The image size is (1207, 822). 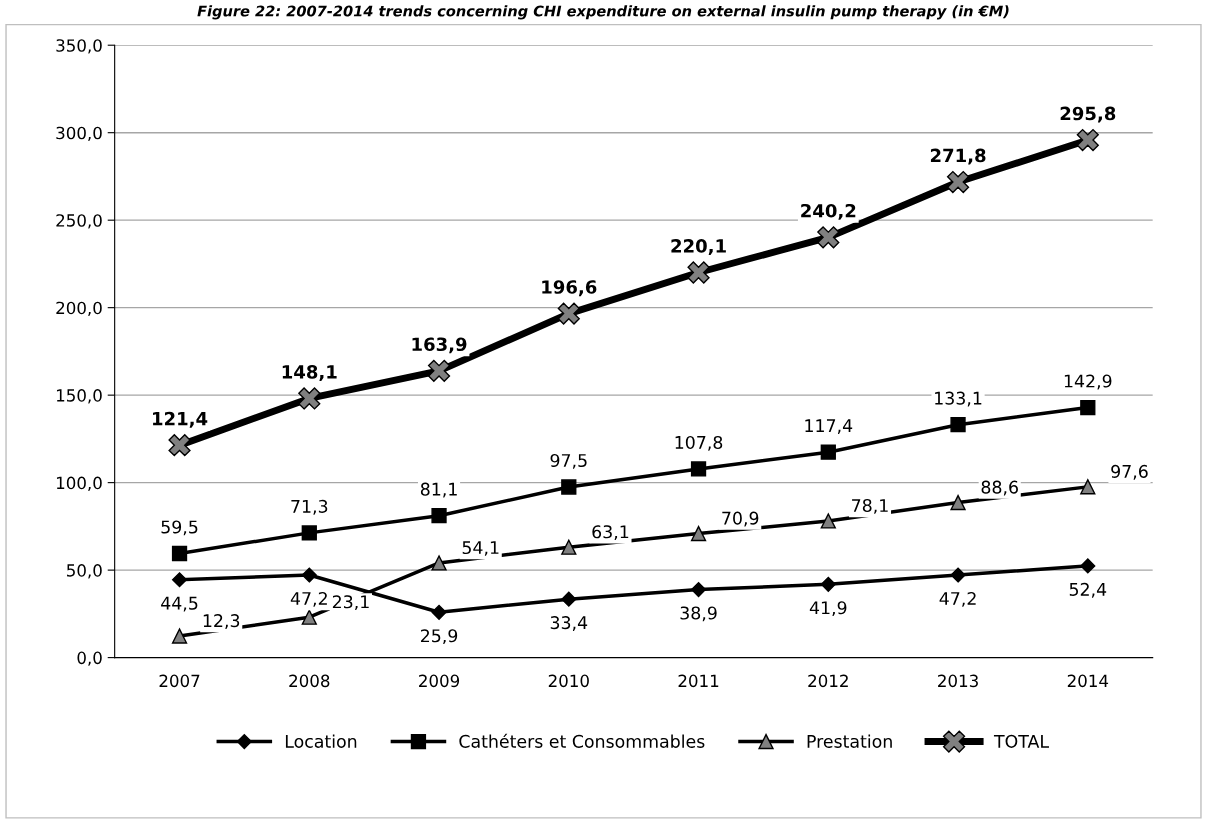 What do you see at coordinates (179, 604) in the screenshot?
I see `data-label: 44,5` at bounding box center [179, 604].